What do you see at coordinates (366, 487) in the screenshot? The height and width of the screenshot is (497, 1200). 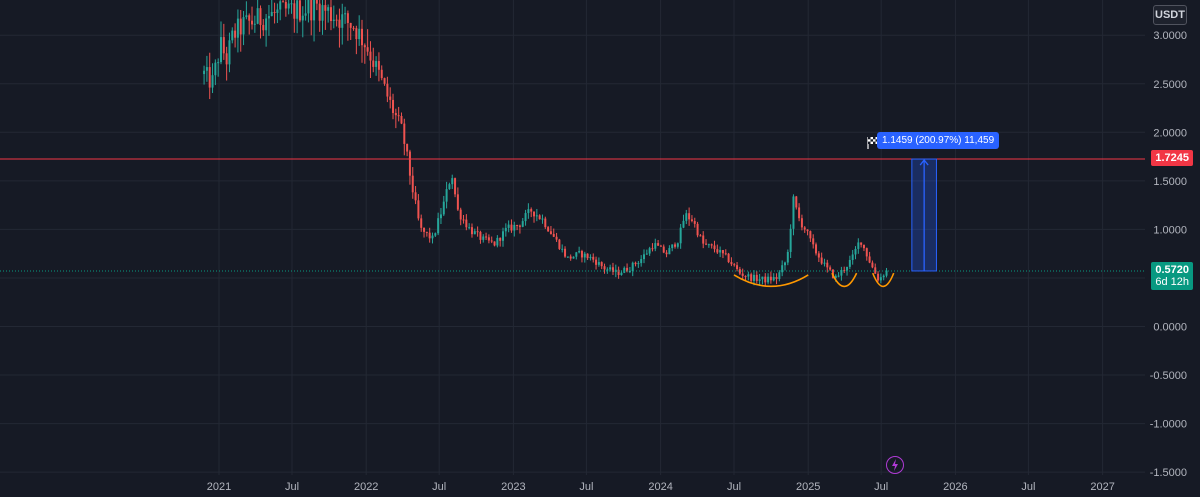 I see `time-tick-label: 2022` at bounding box center [366, 487].